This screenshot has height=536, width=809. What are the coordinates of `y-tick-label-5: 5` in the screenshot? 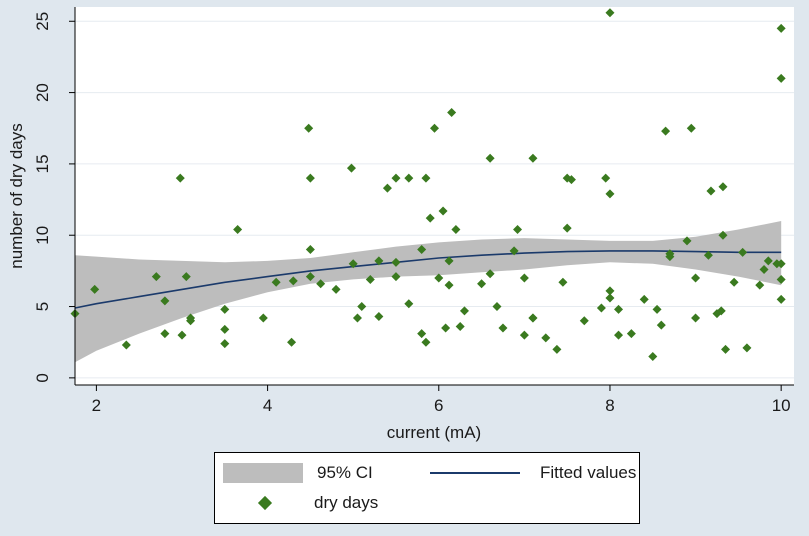 It's located at (42, 306).